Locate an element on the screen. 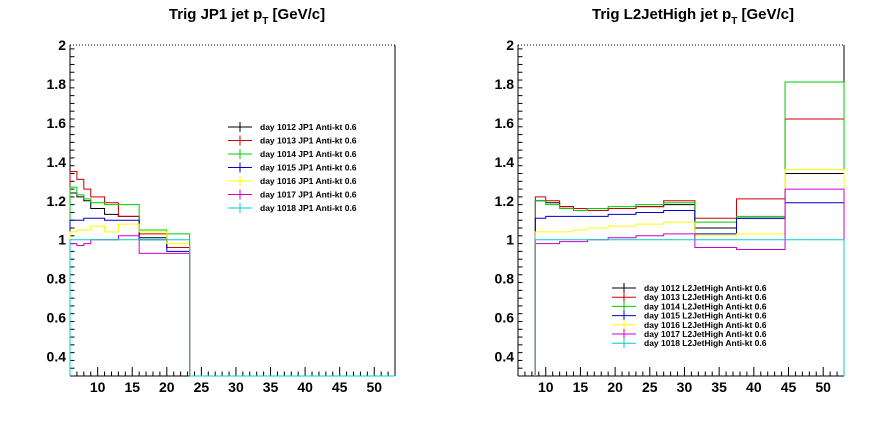 This screenshot has height=427, width=896. legend-entry-label: day 1017 L2JetHigh Anti-kt 0.6 is located at coordinates (705, 334).